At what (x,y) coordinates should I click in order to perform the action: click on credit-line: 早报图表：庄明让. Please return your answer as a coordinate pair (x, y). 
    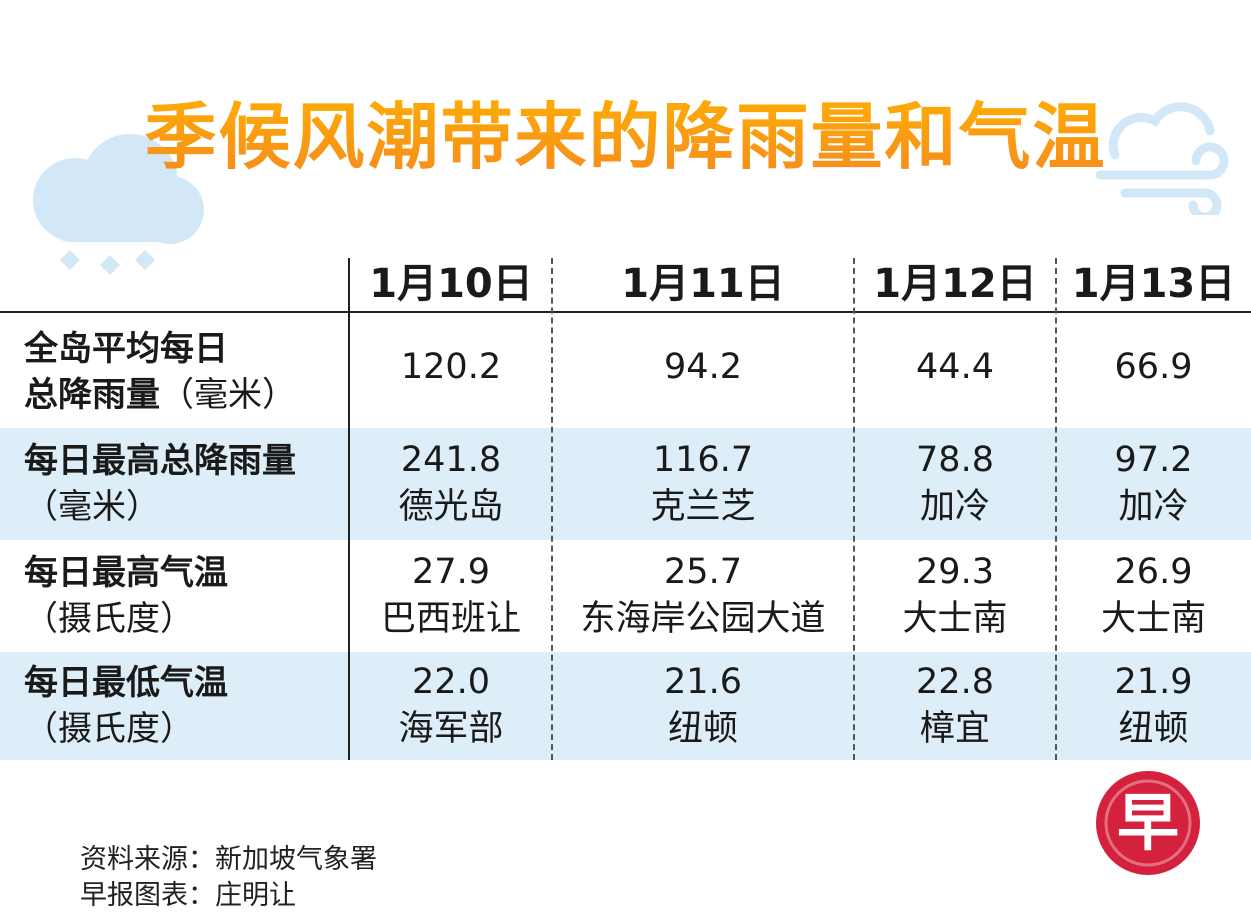
    Looking at the image, I should click on (188, 895).